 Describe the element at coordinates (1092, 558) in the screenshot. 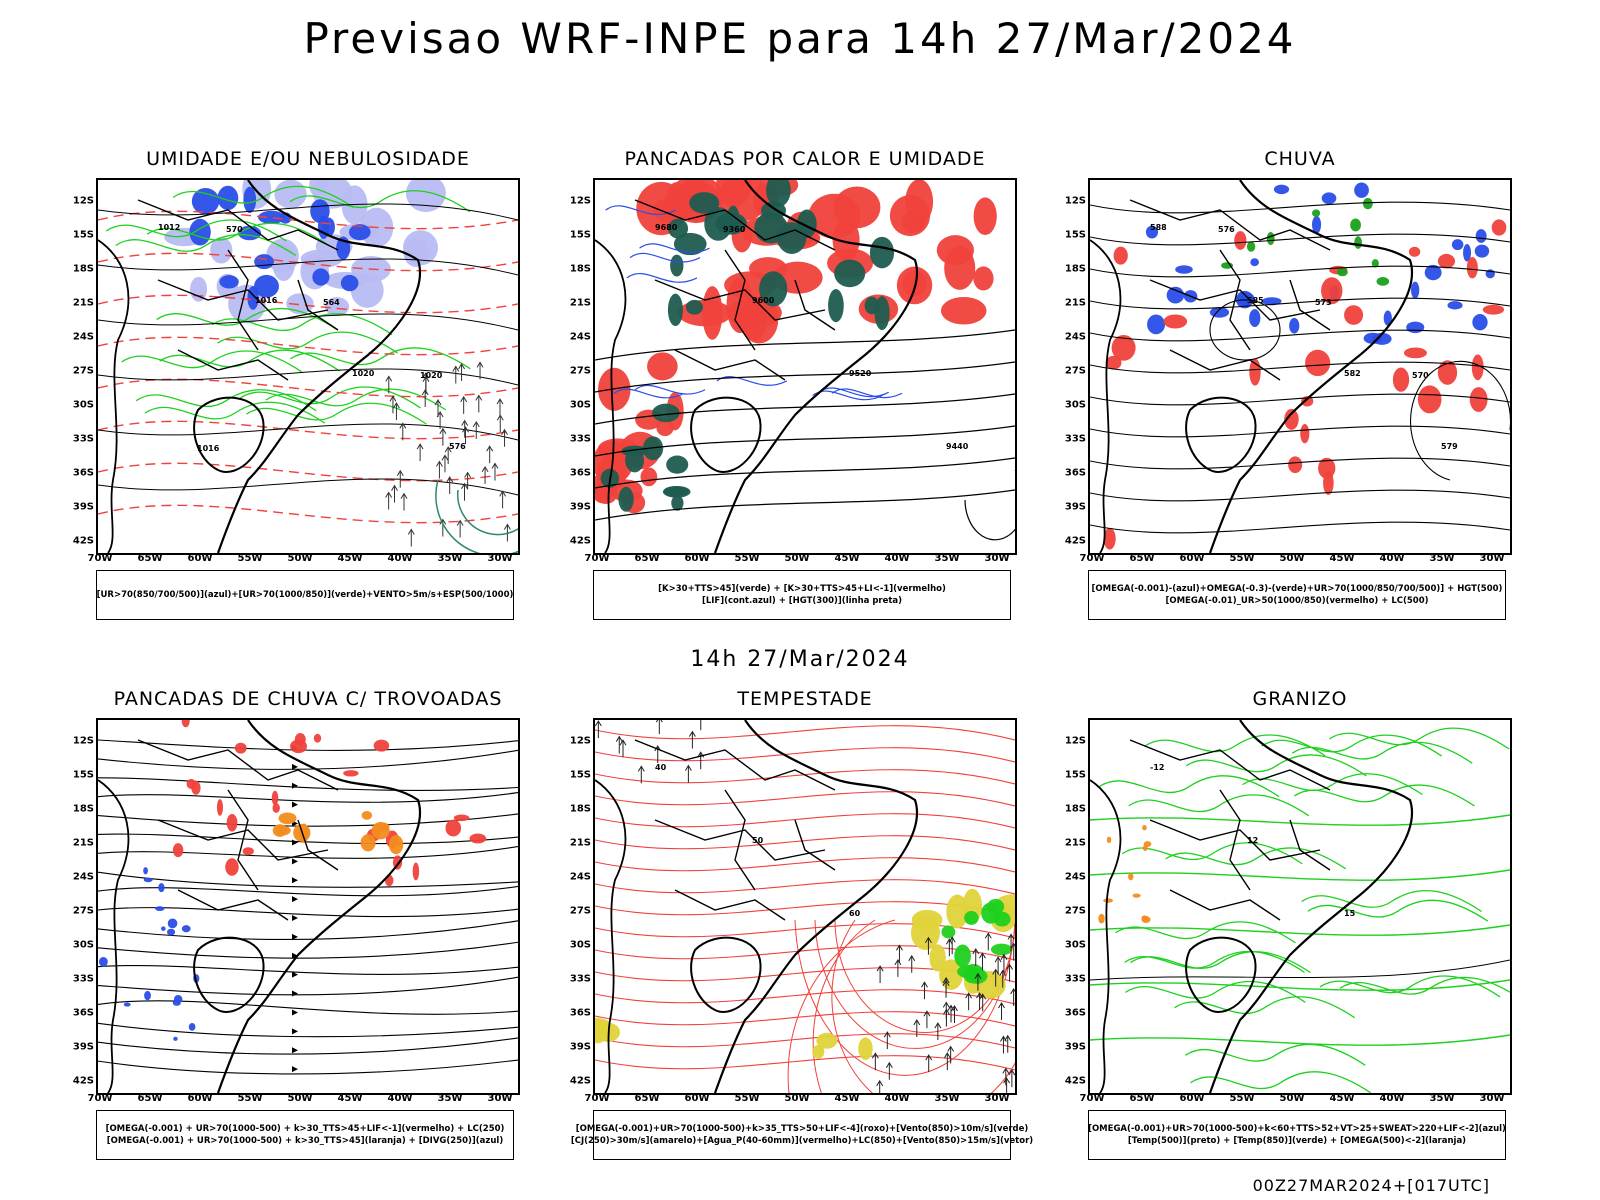

I see `lon-tick-label: 70W` at that location.